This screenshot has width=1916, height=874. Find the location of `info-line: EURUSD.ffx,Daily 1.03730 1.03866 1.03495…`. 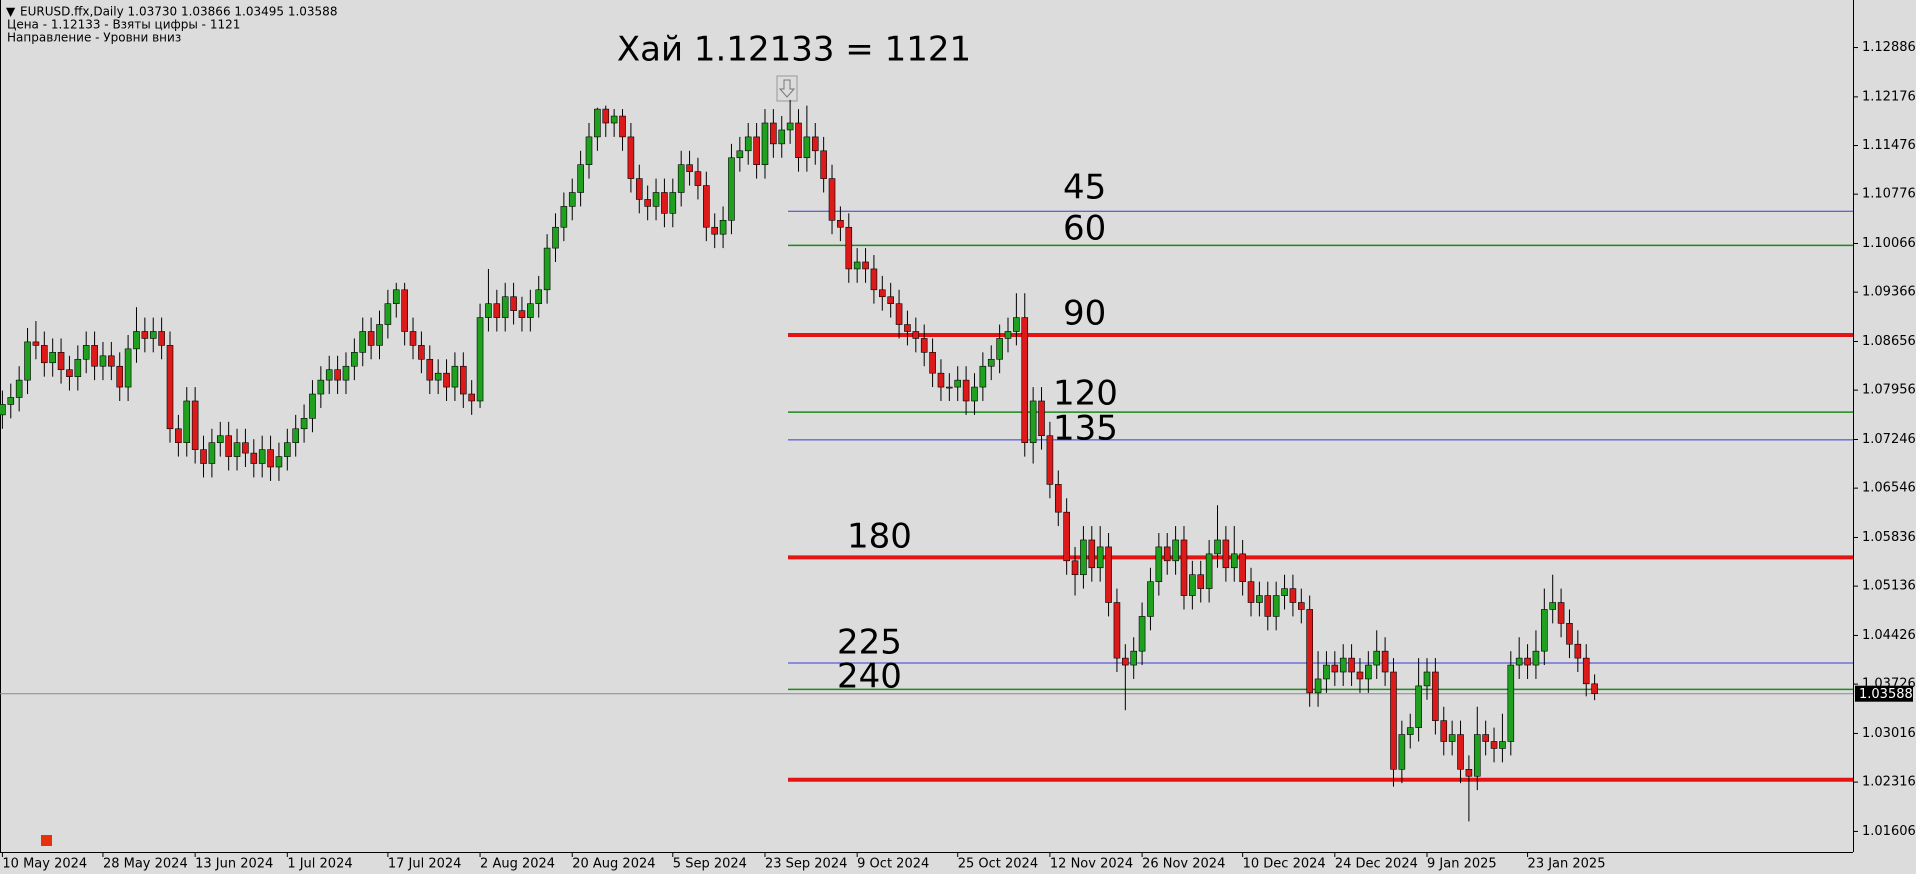

info-line: EURUSD.ffx,Daily 1.03730 1.03866 1.03495… is located at coordinates (178, 12).